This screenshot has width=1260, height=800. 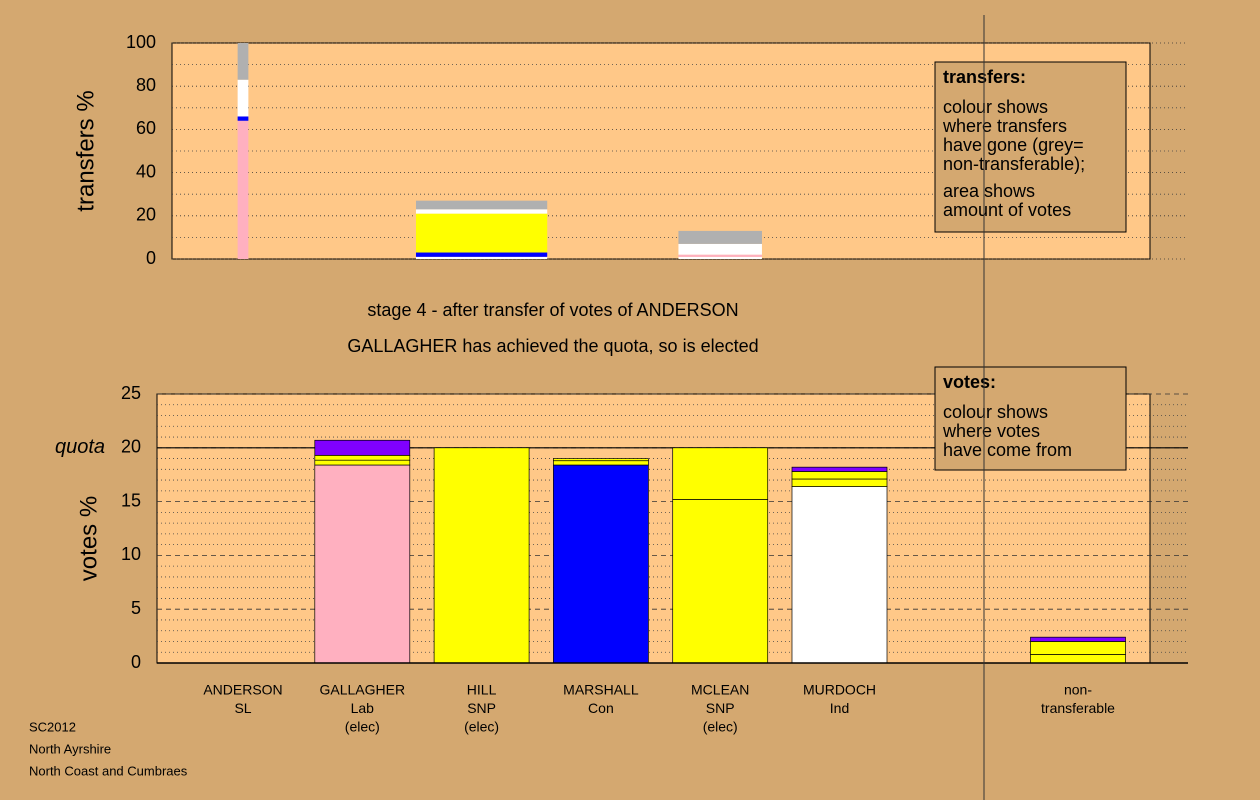 What do you see at coordinates (80, 447) in the screenshot?
I see `quota-label: quota` at bounding box center [80, 447].